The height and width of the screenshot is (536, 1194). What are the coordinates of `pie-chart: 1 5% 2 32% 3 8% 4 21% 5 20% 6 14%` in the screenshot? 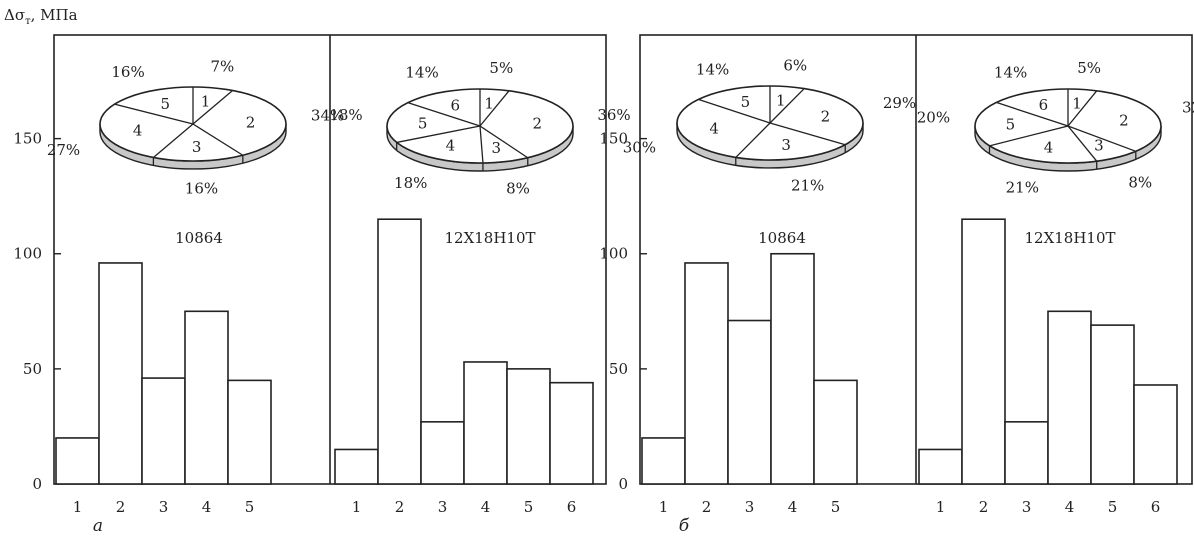 It's located at (1055, 127).